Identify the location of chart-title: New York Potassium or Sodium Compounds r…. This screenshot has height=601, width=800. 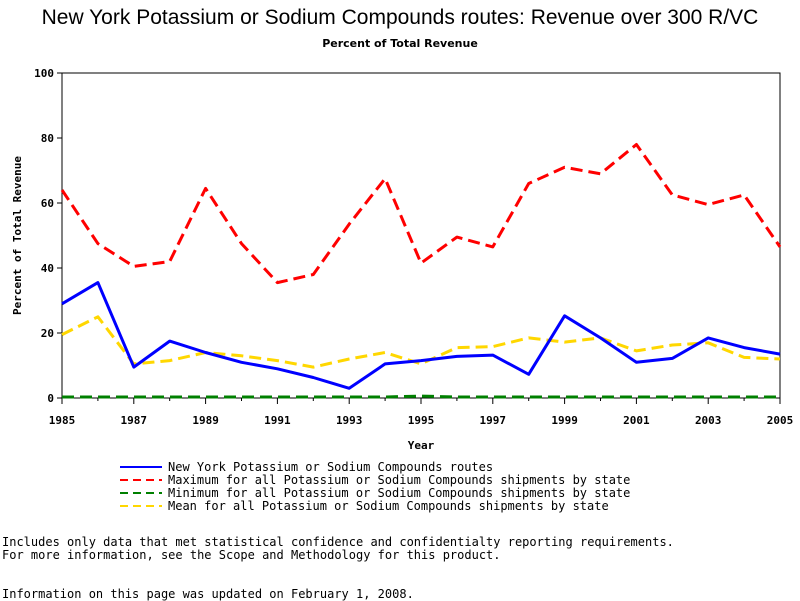
(400, 17).